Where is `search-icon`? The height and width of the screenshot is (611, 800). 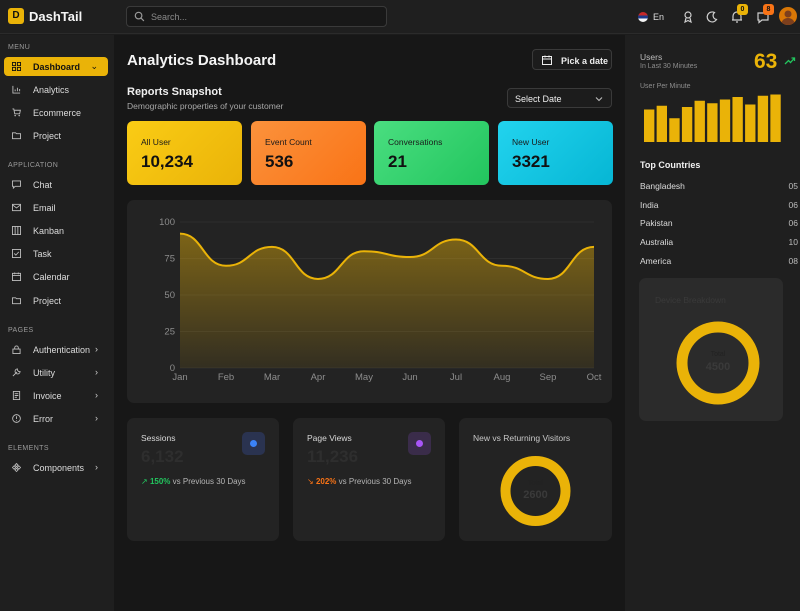
search-icon is located at coordinates (139, 16).